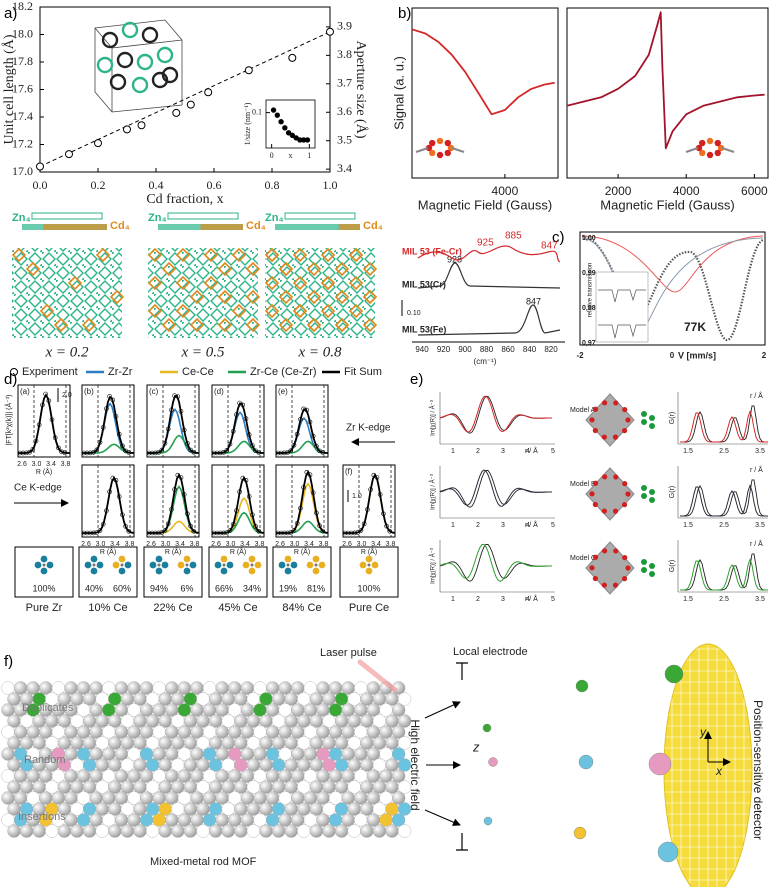 This screenshot has width=772, height=887. Describe the element at coordinates (317, 227) in the screenshot. I see `composition-bar` at that location.